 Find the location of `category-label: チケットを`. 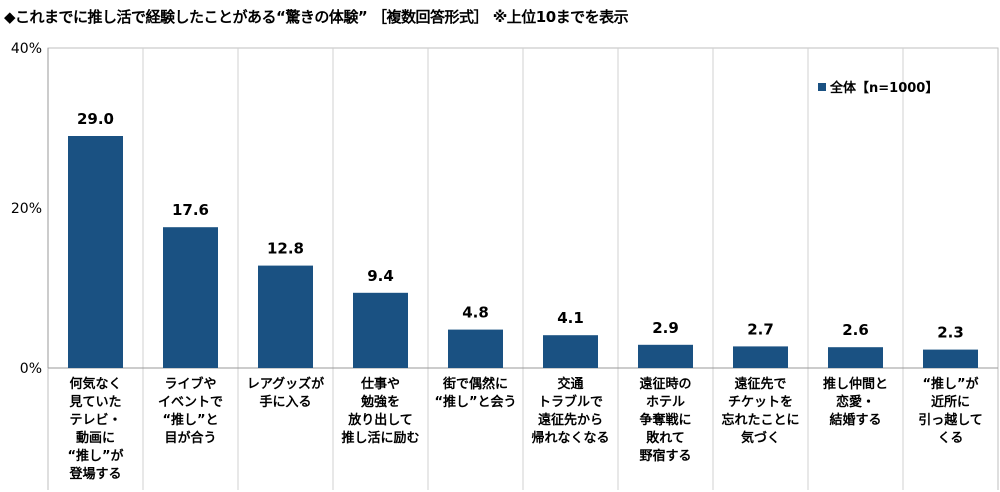

category-label: チケットを is located at coordinates (760, 402).